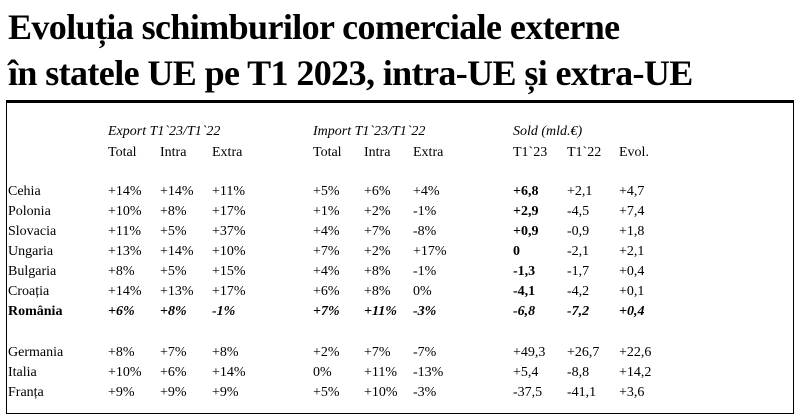 The image size is (800, 420). Describe the element at coordinates (632, 251) in the screenshot. I see `table-cell-sold-evol: +2,1` at that location.